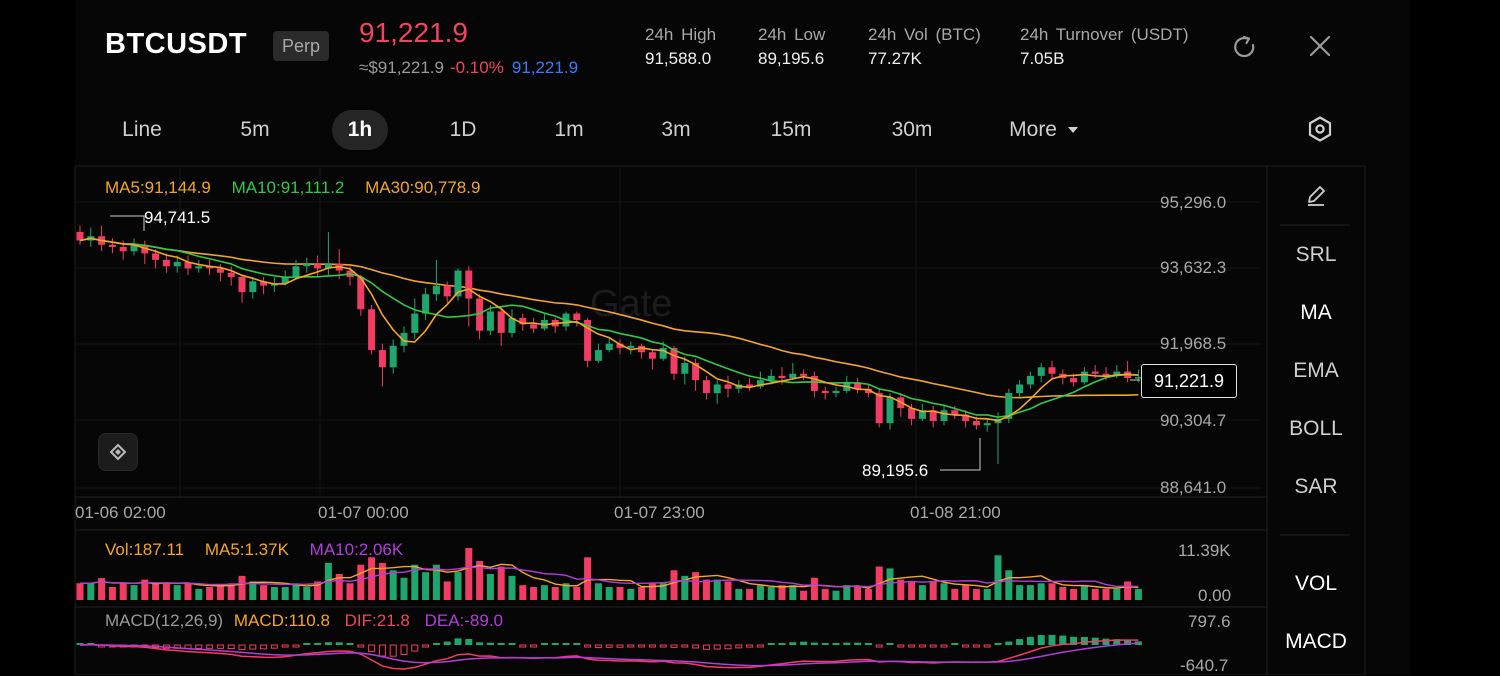  What do you see at coordinates (1320, 129) in the screenshot?
I see `chart-settings-icon` at bounding box center [1320, 129].